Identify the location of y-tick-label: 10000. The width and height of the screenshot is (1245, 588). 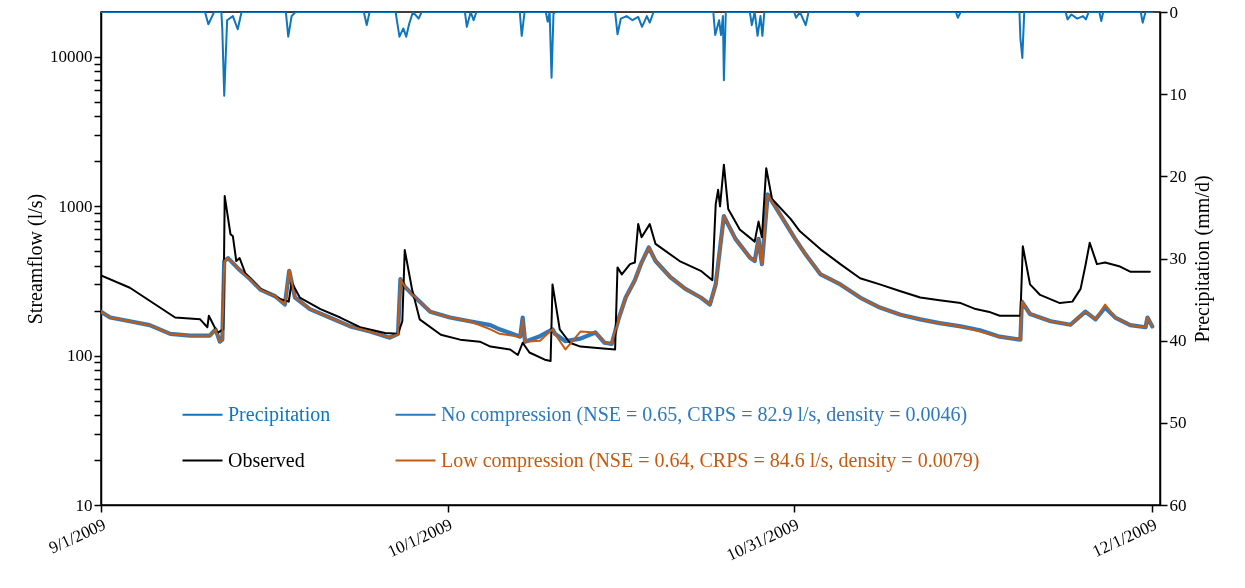
(71, 57).